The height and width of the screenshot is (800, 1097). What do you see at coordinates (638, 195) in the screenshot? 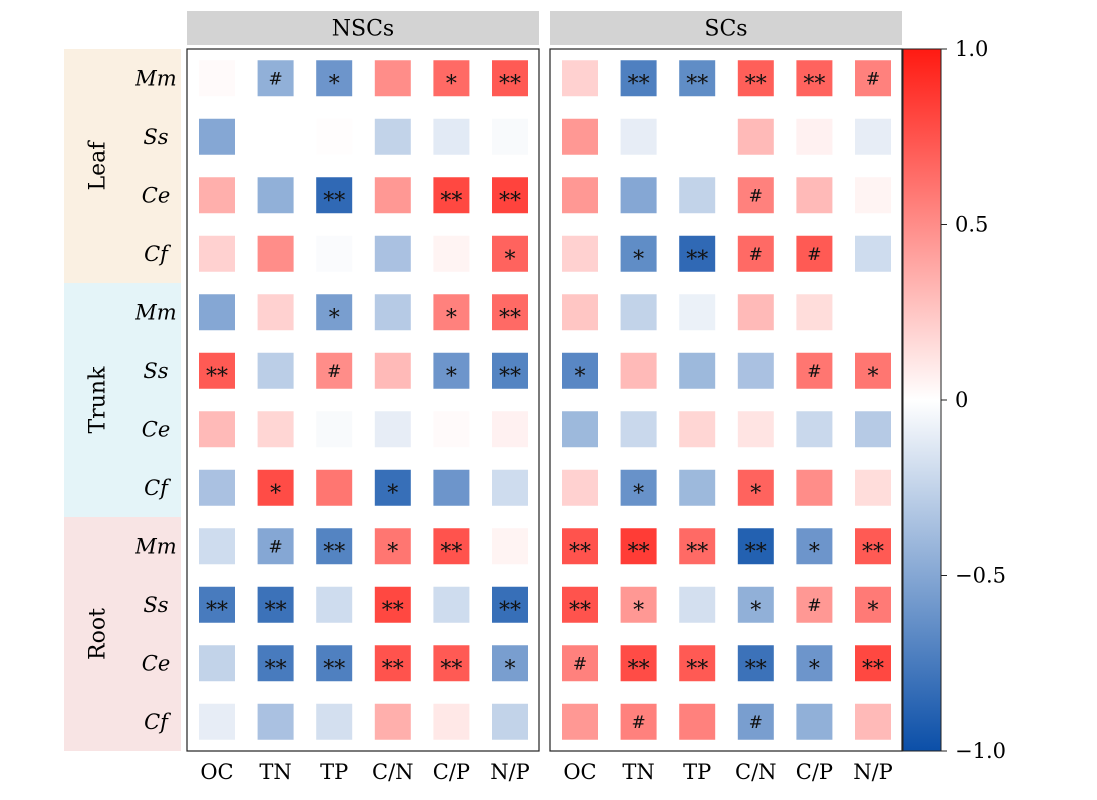
I see `heatmap-cell-scs-r2-c1` at bounding box center [638, 195].